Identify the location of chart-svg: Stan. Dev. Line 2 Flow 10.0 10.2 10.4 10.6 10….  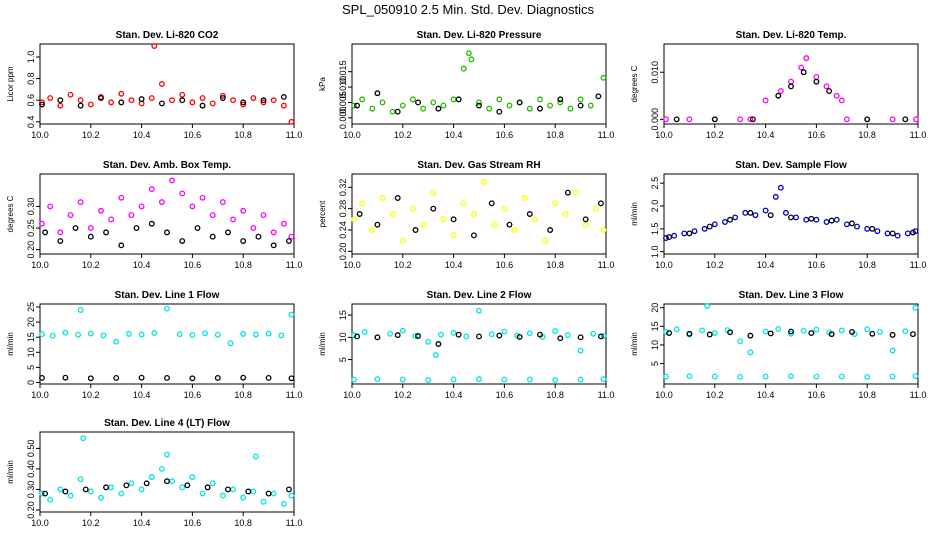
(466, 345).